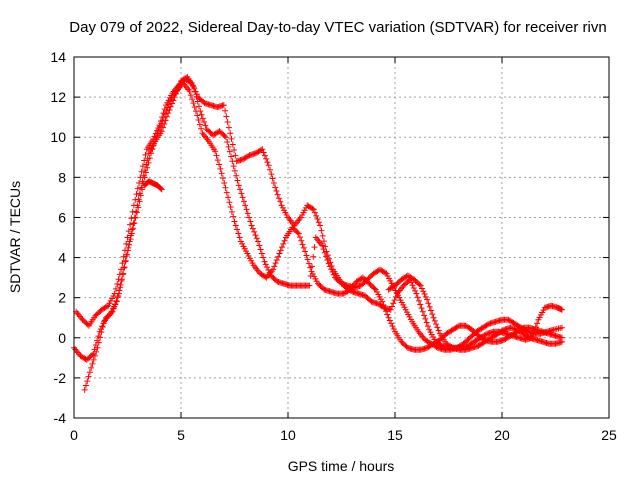 Image resolution: width=640 pixels, height=480 pixels. What do you see at coordinates (62, 258) in the screenshot?
I see `y-tick-label: 4` at bounding box center [62, 258].